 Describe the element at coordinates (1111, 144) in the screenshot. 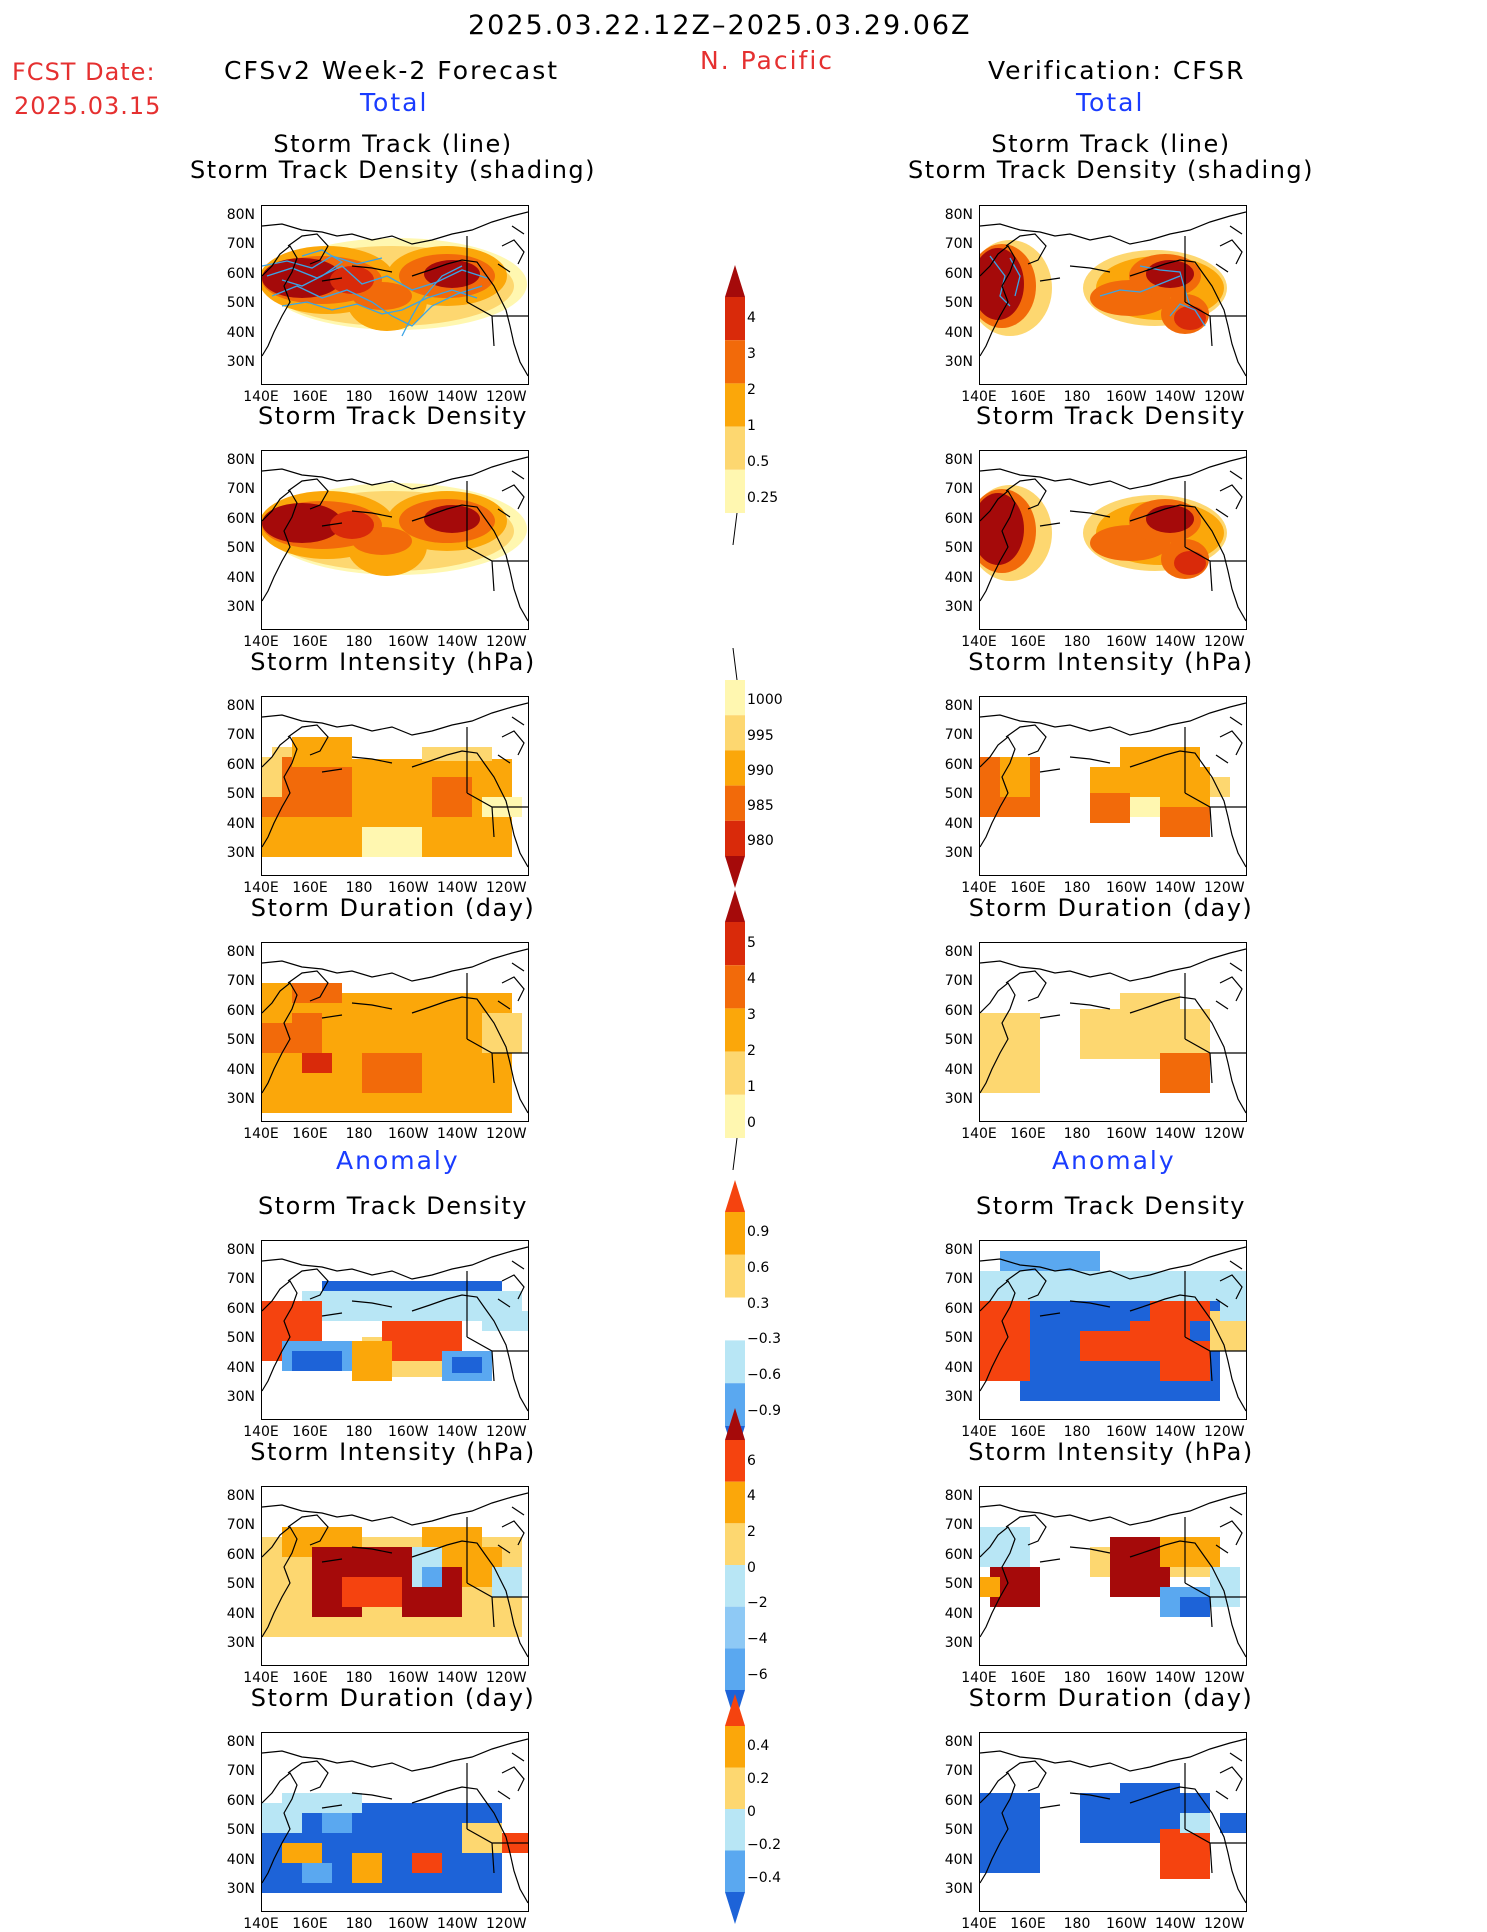

I see `panel-title: Storm Track (line)` at that location.